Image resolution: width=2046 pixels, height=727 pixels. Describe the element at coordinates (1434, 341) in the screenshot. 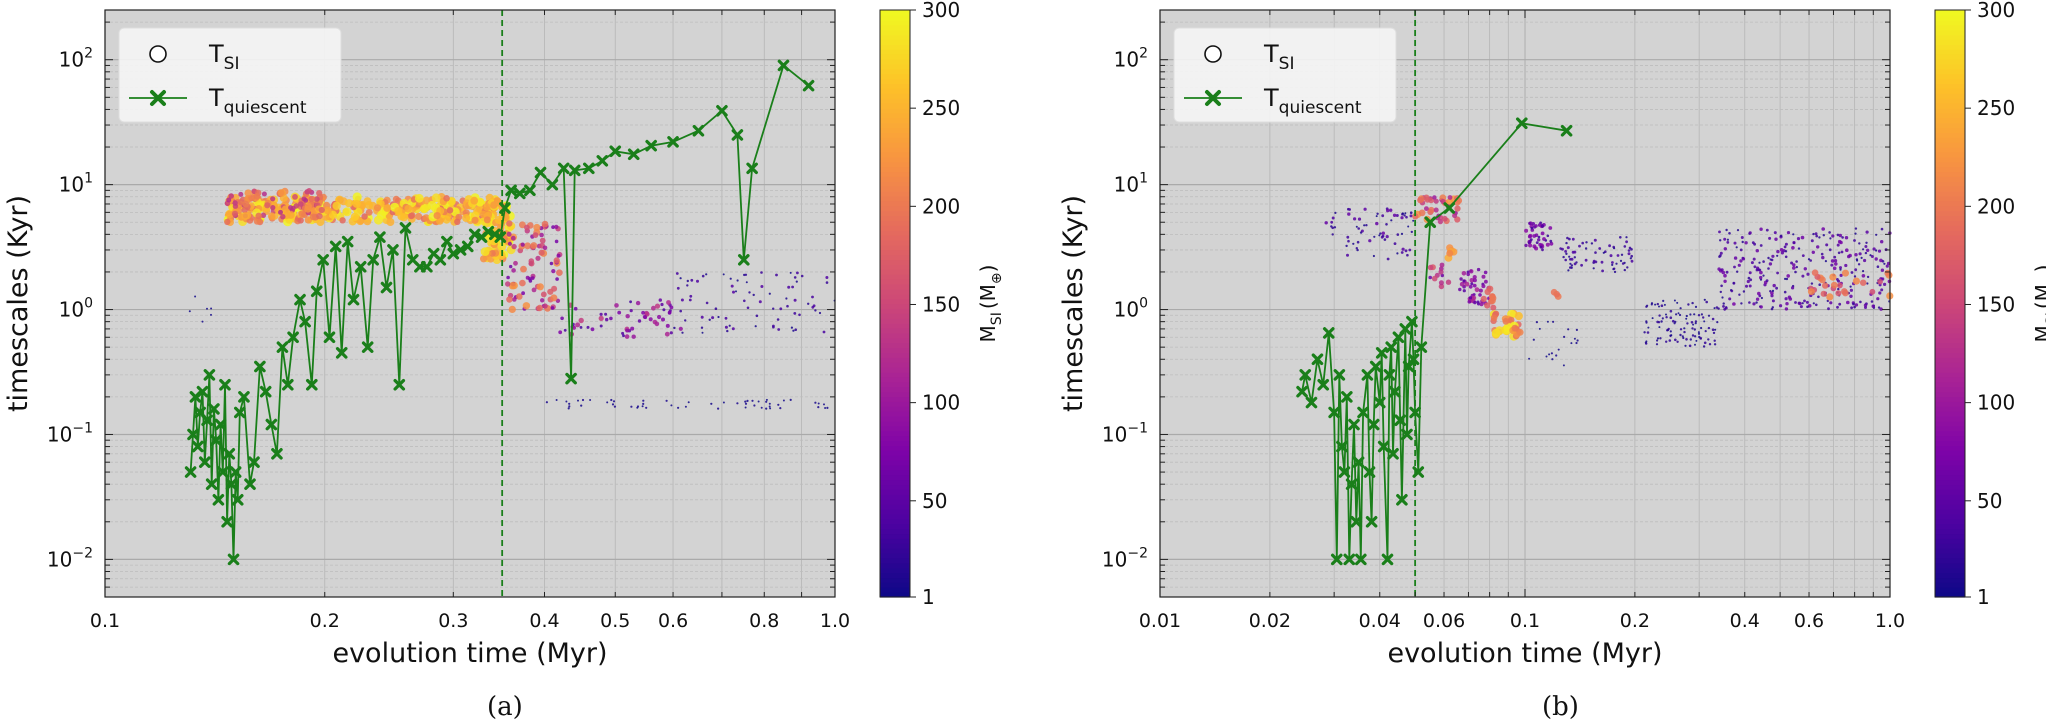

I see `series-tquiescent` at that location.